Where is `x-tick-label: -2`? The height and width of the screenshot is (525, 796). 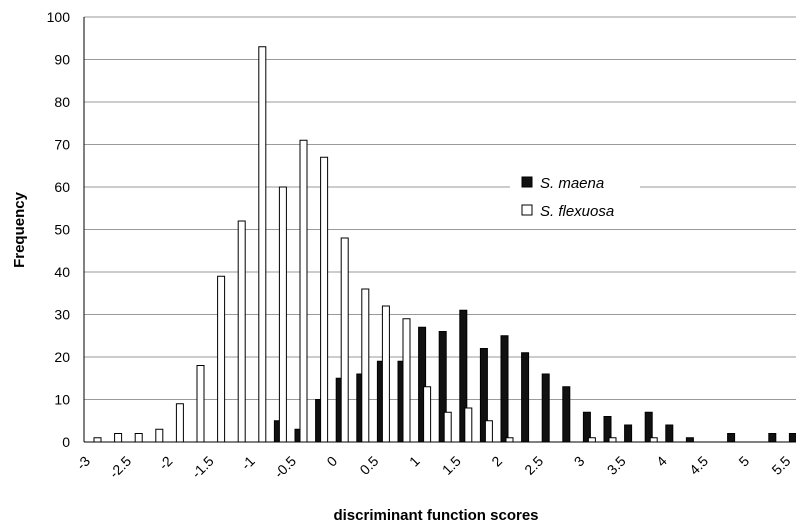 x-tick-label: -2 is located at coordinates (165, 463).